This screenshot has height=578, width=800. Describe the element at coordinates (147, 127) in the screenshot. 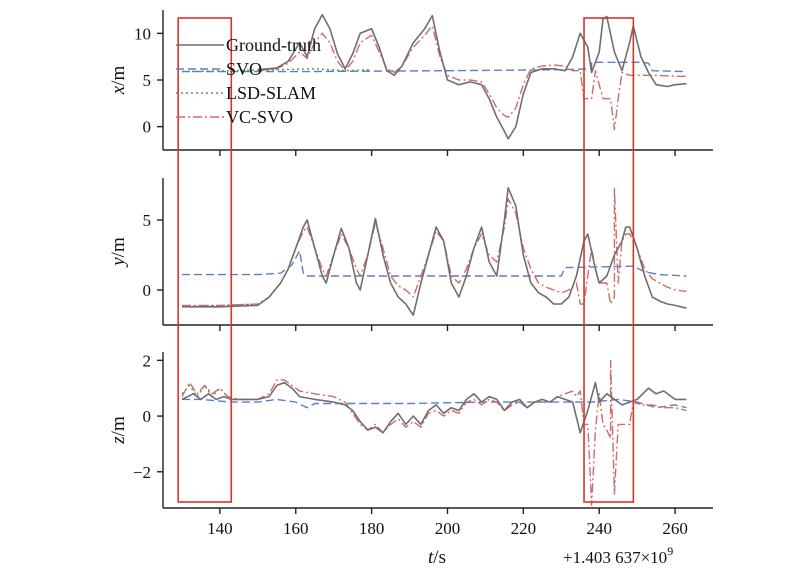

I see `y-tick-label-x: 0` at that location.